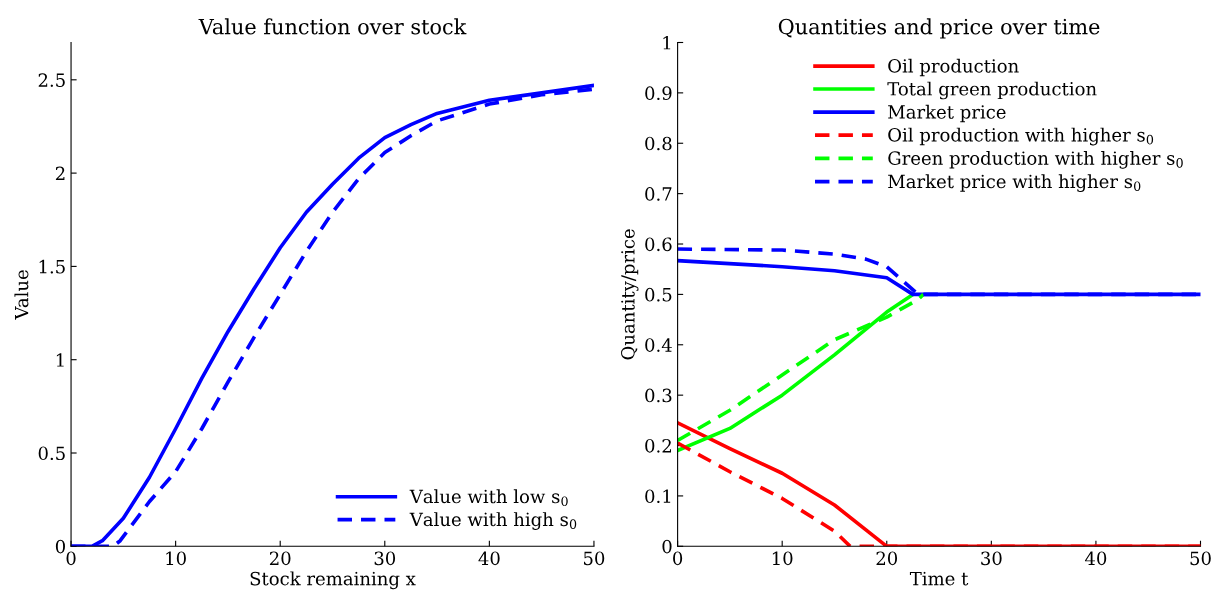  Describe the element at coordinates (658, 194) in the screenshot. I see `y-tick-label: 0.7` at that location.